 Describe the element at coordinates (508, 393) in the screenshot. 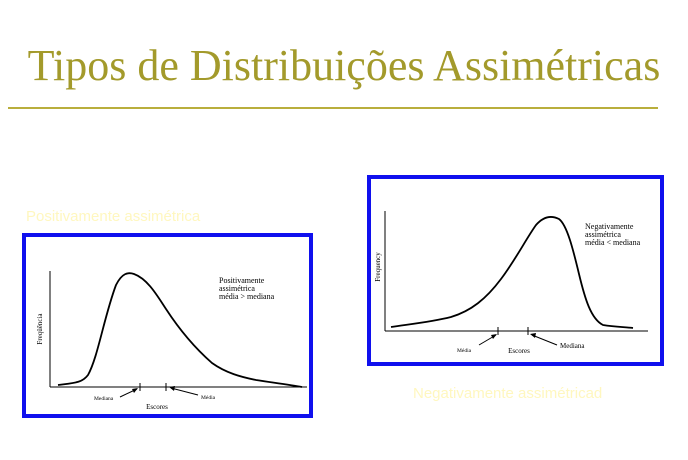

I see `caption-negative: Negativamente assimétricad` at that location.